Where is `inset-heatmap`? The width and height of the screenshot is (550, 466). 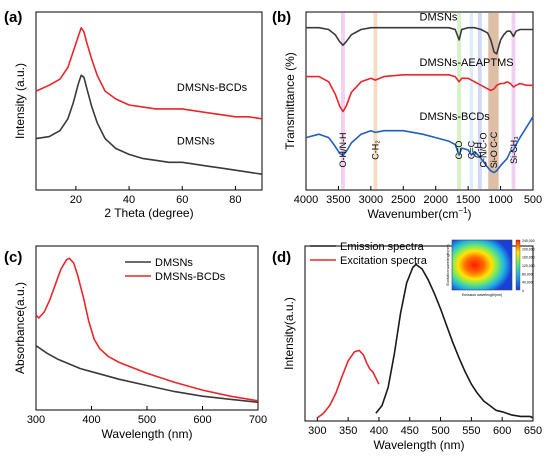
inset-heatmap is located at coordinates (482, 265).